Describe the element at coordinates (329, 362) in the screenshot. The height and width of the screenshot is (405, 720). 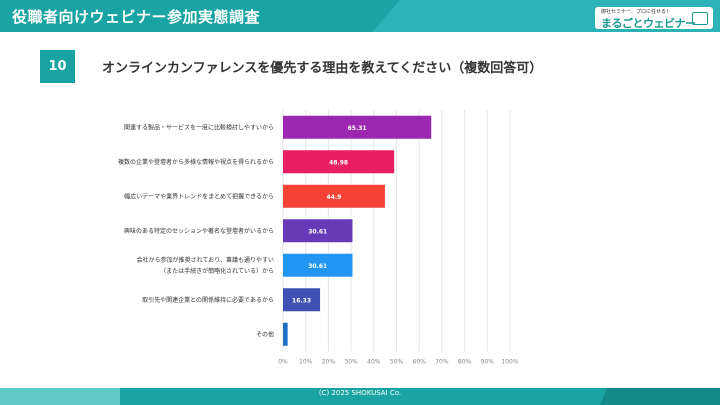
I see `x-tick-label: 20%` at that location.